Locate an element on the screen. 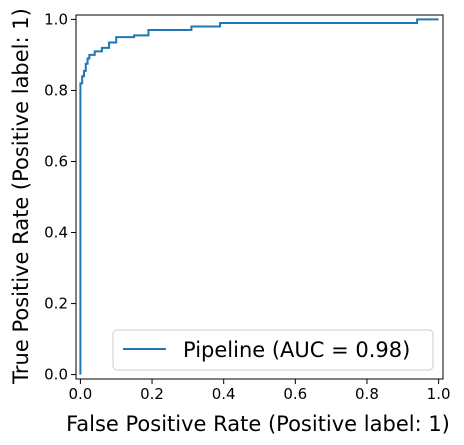  y-tick-label: 0.4 is located at coordinates (56, 233).